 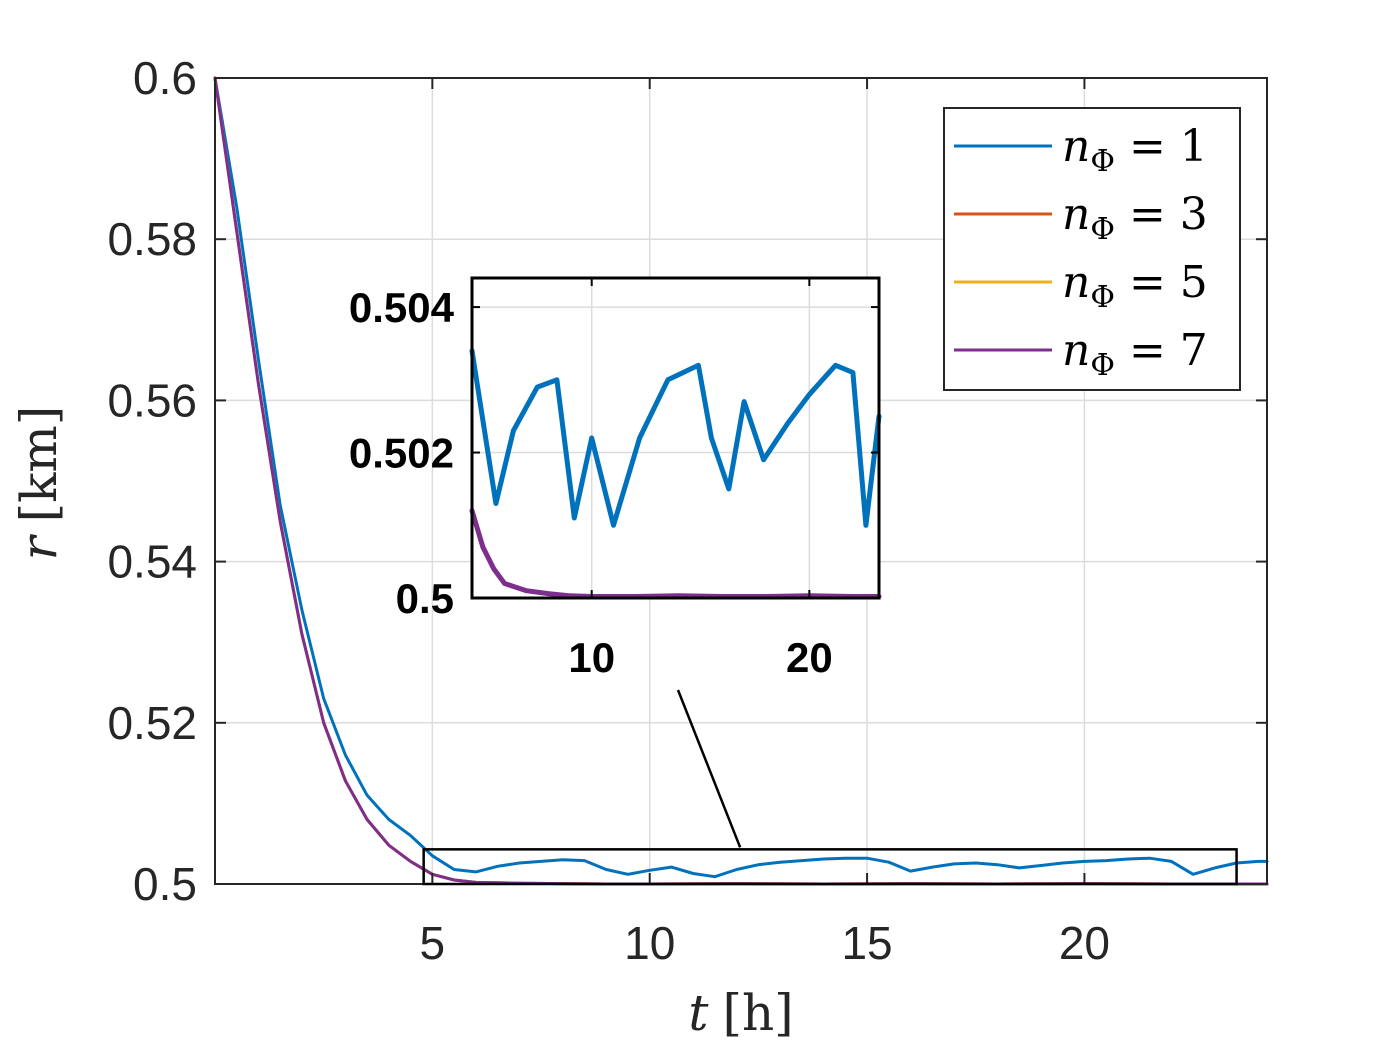 What do you see at coordinates (152, 562) in the screenshot?
I see `y-tick-label: 0.54` at bounding box center [152, 562].